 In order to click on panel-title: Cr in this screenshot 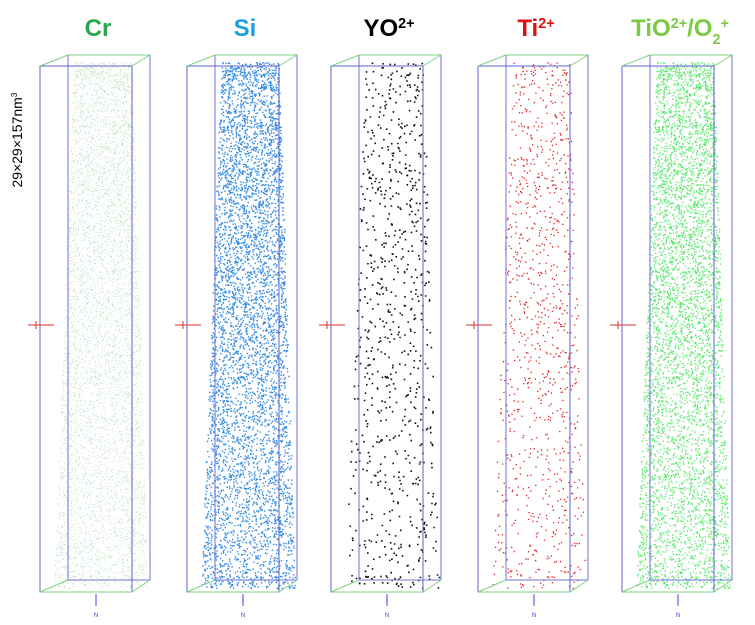, I will do `click(98, 28)`.